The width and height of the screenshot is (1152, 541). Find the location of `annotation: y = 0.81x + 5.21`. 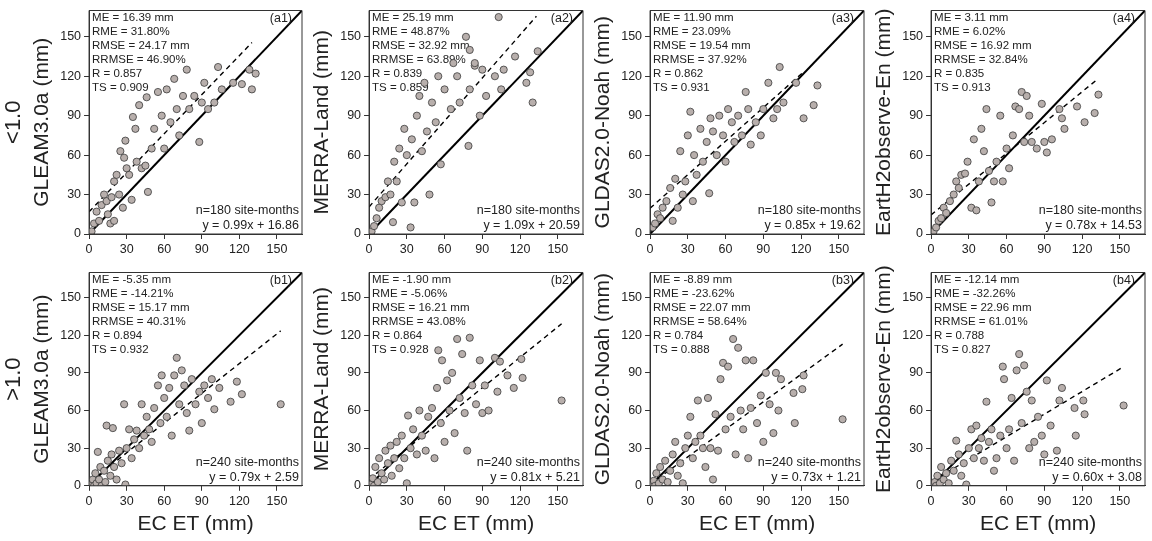

annotation: y = 0.81x + 5.21 is located at coordinates (535, 477).